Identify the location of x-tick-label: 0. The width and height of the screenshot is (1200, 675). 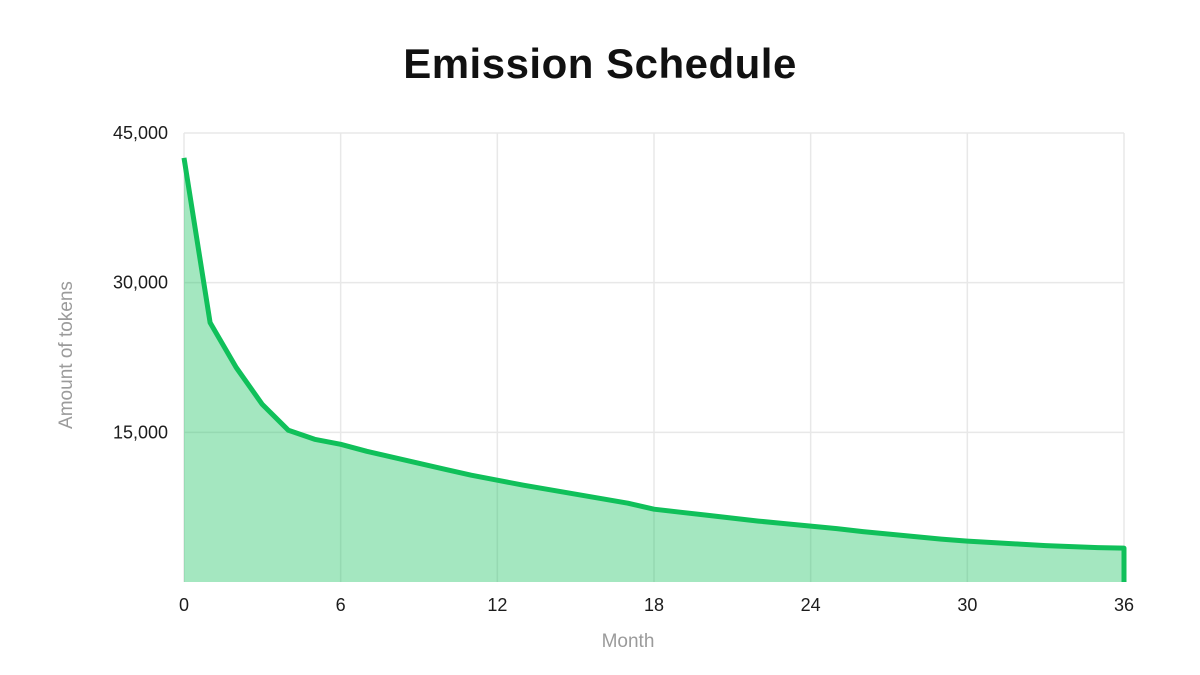
(184, 605).